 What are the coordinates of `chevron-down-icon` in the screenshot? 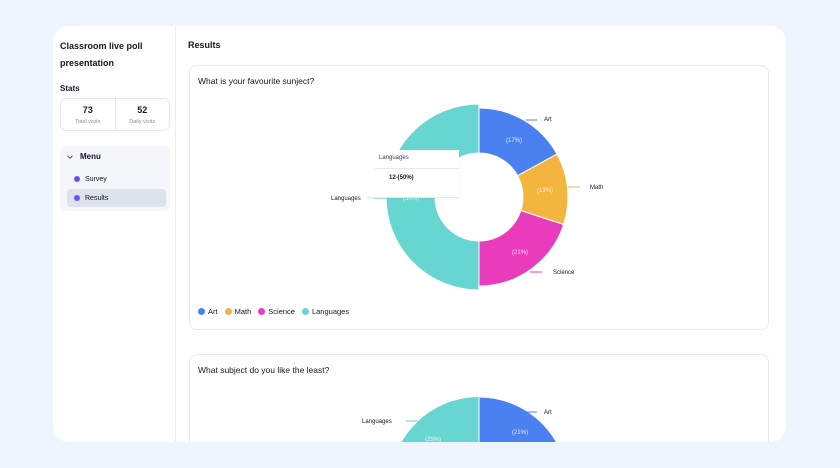 It's located at (70, 156).